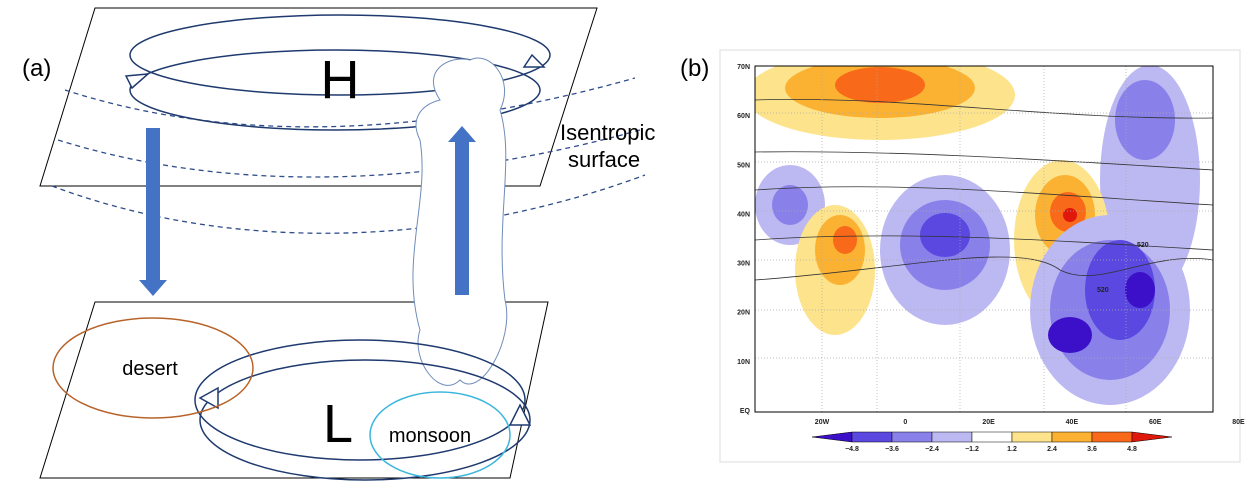 The height and width of the screenshot is (494, 1251). I want to click on monsoon-label: monsoon, so click(430, 436).